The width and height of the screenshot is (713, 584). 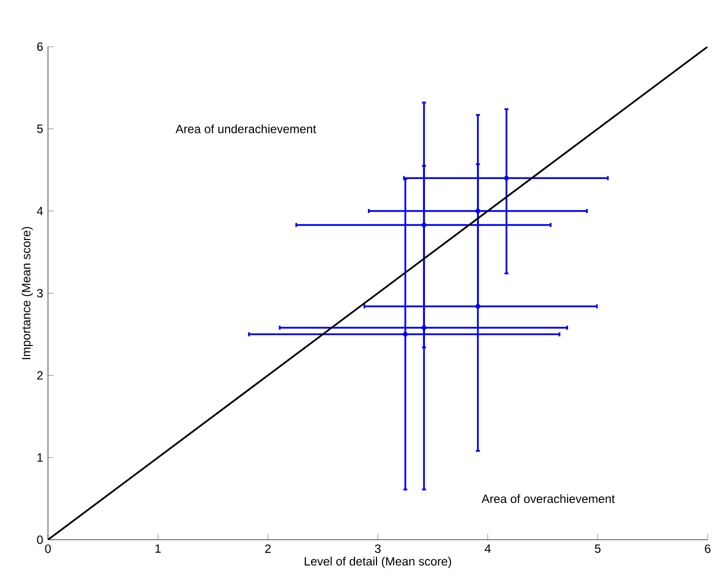 I want to click on x-tick-label: 6, so click(x=707, y=549).